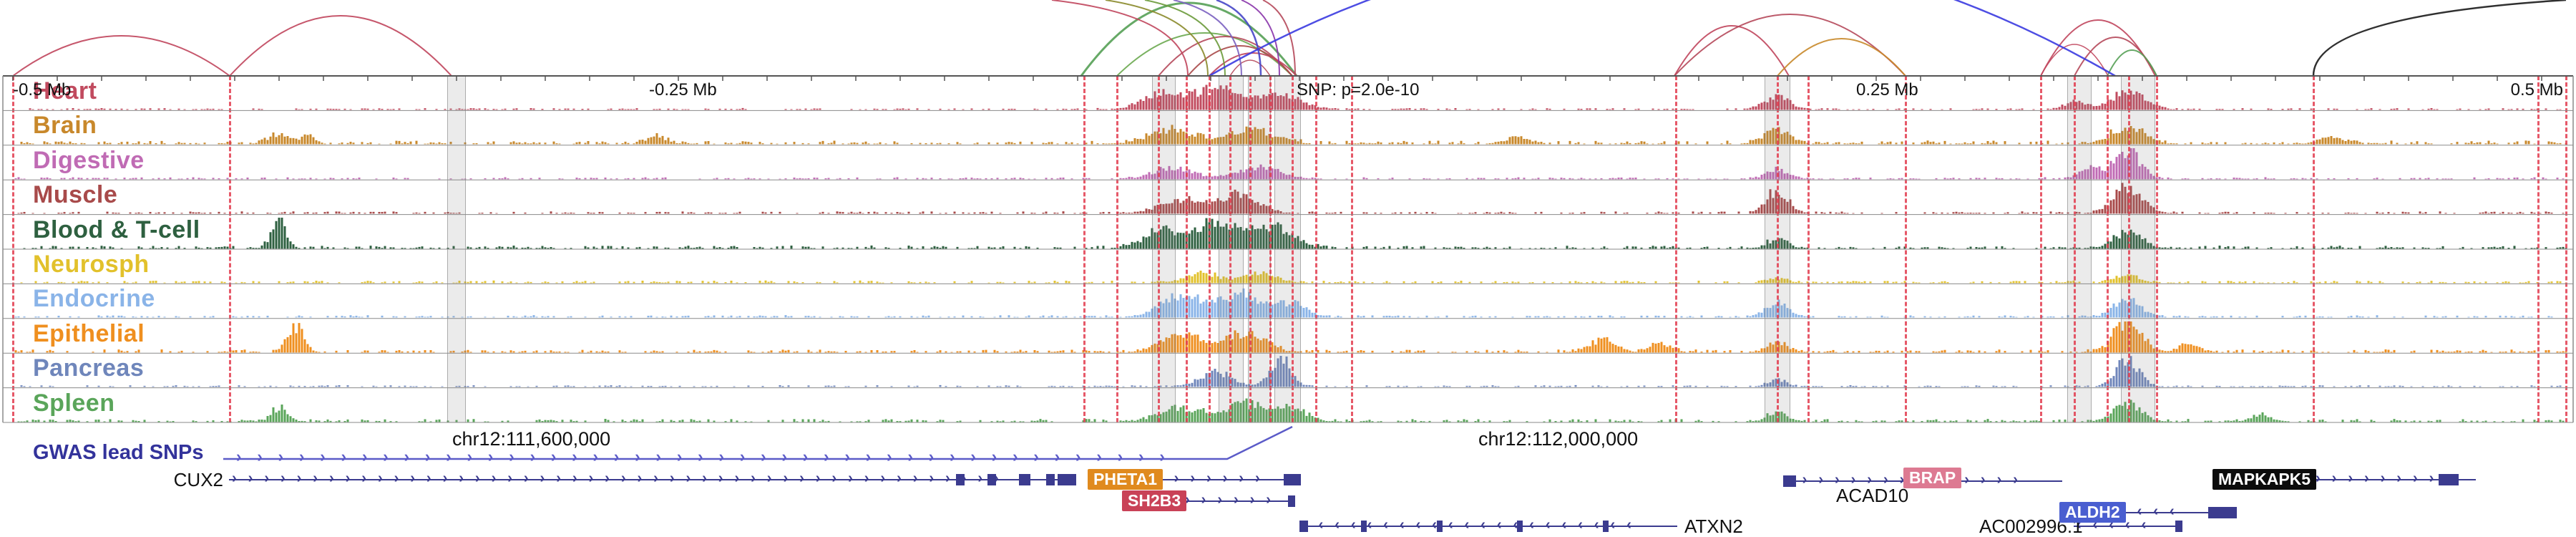 The image size is (2576, 537). I want to click on gene-body-sh2b3, so click(1238, 501).